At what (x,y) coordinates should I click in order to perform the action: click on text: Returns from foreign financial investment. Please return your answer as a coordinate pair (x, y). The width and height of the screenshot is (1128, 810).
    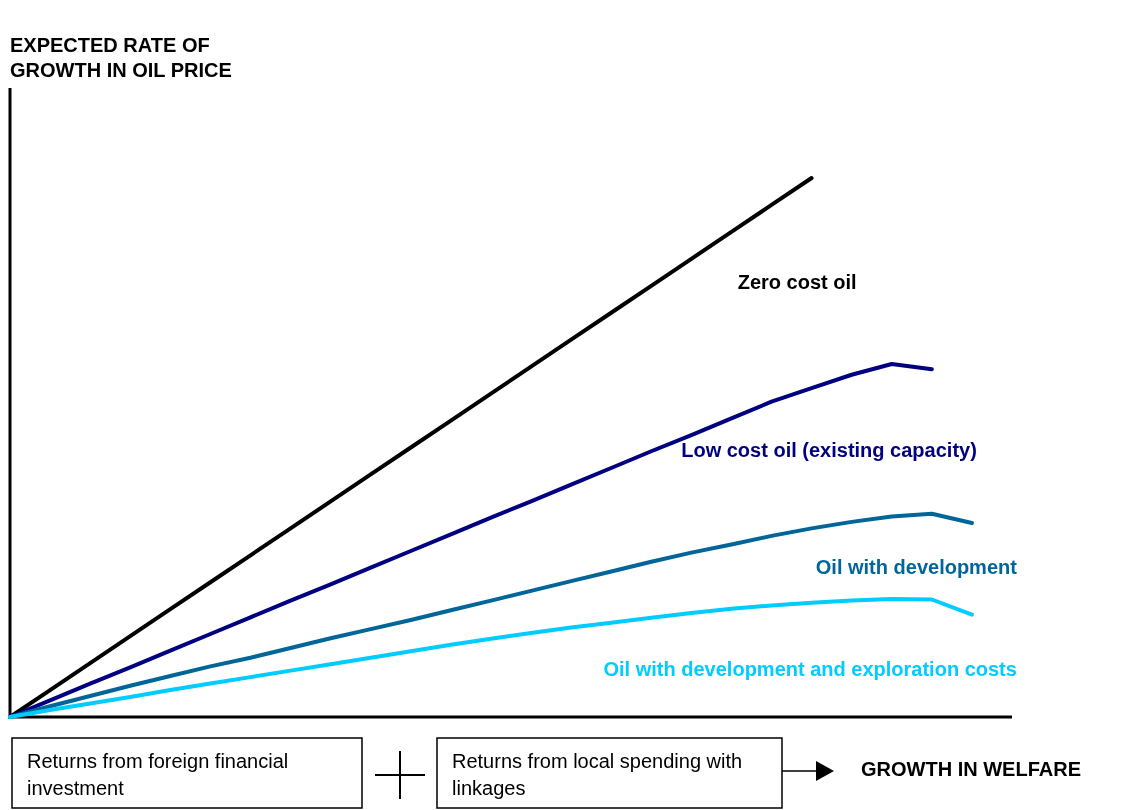
    Looking at the image, I should click on (158, 774).